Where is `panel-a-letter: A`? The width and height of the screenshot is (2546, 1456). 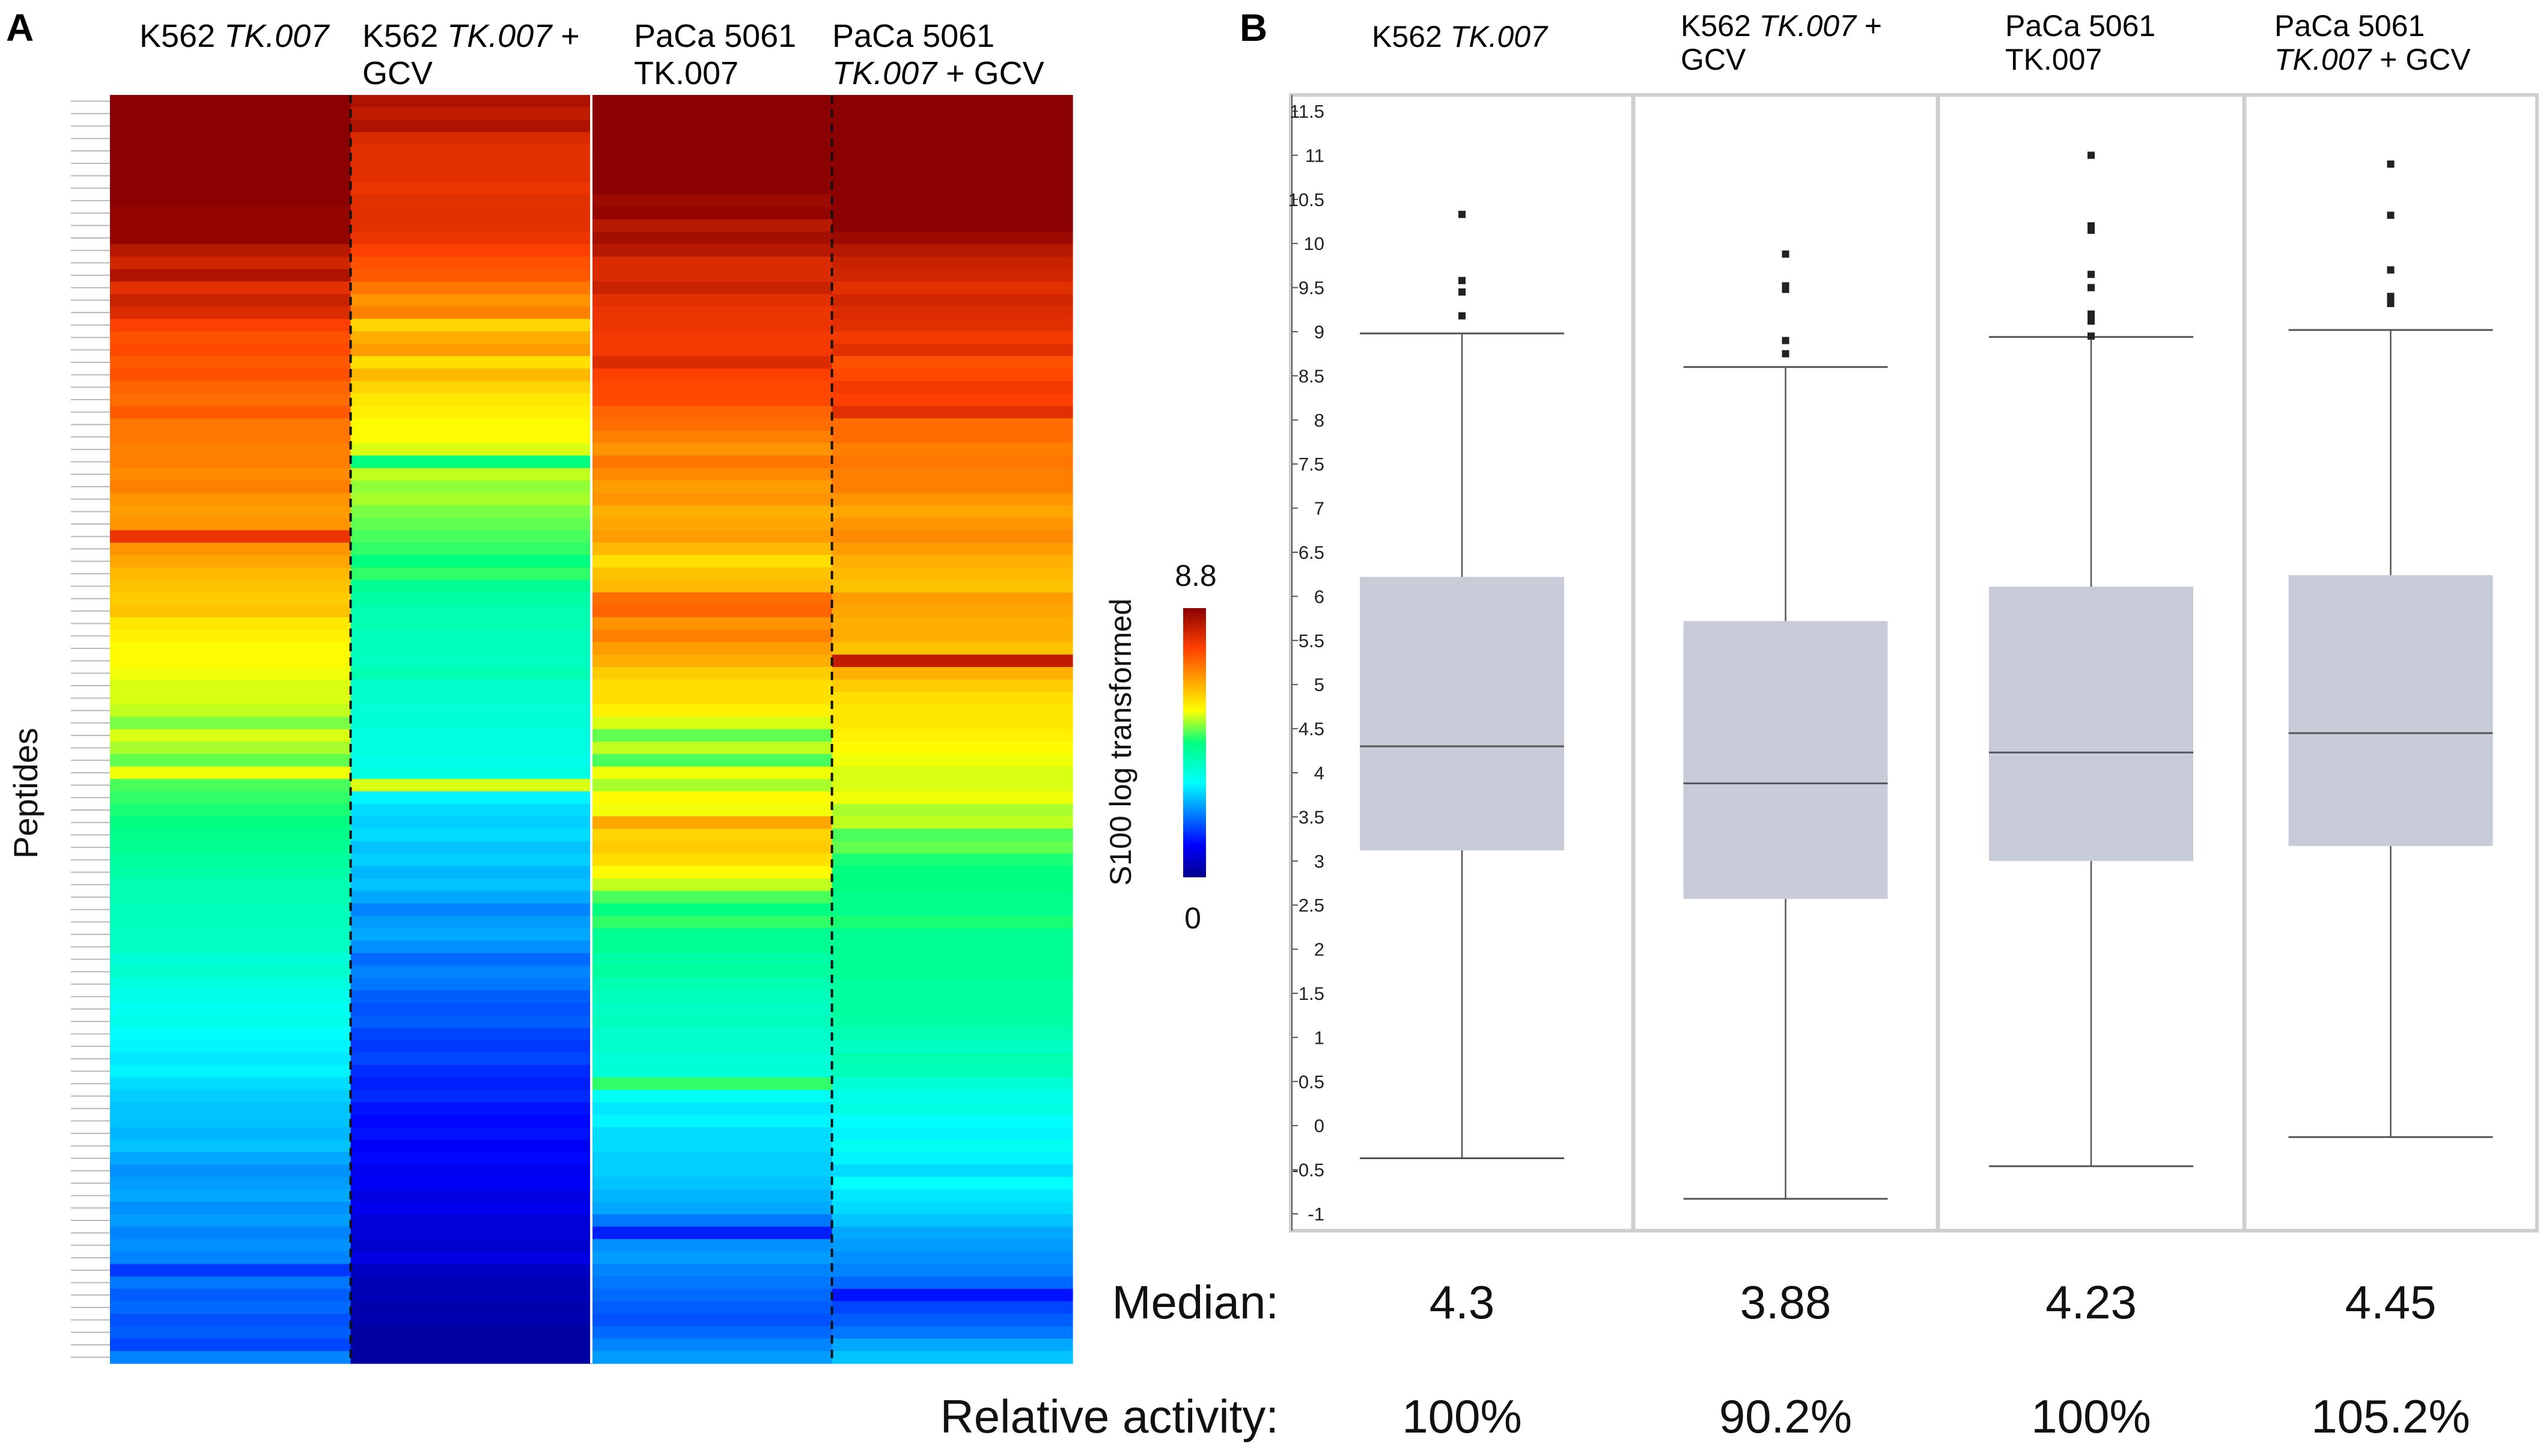 panel-a-letter: A is located at coordinates (20, 27).